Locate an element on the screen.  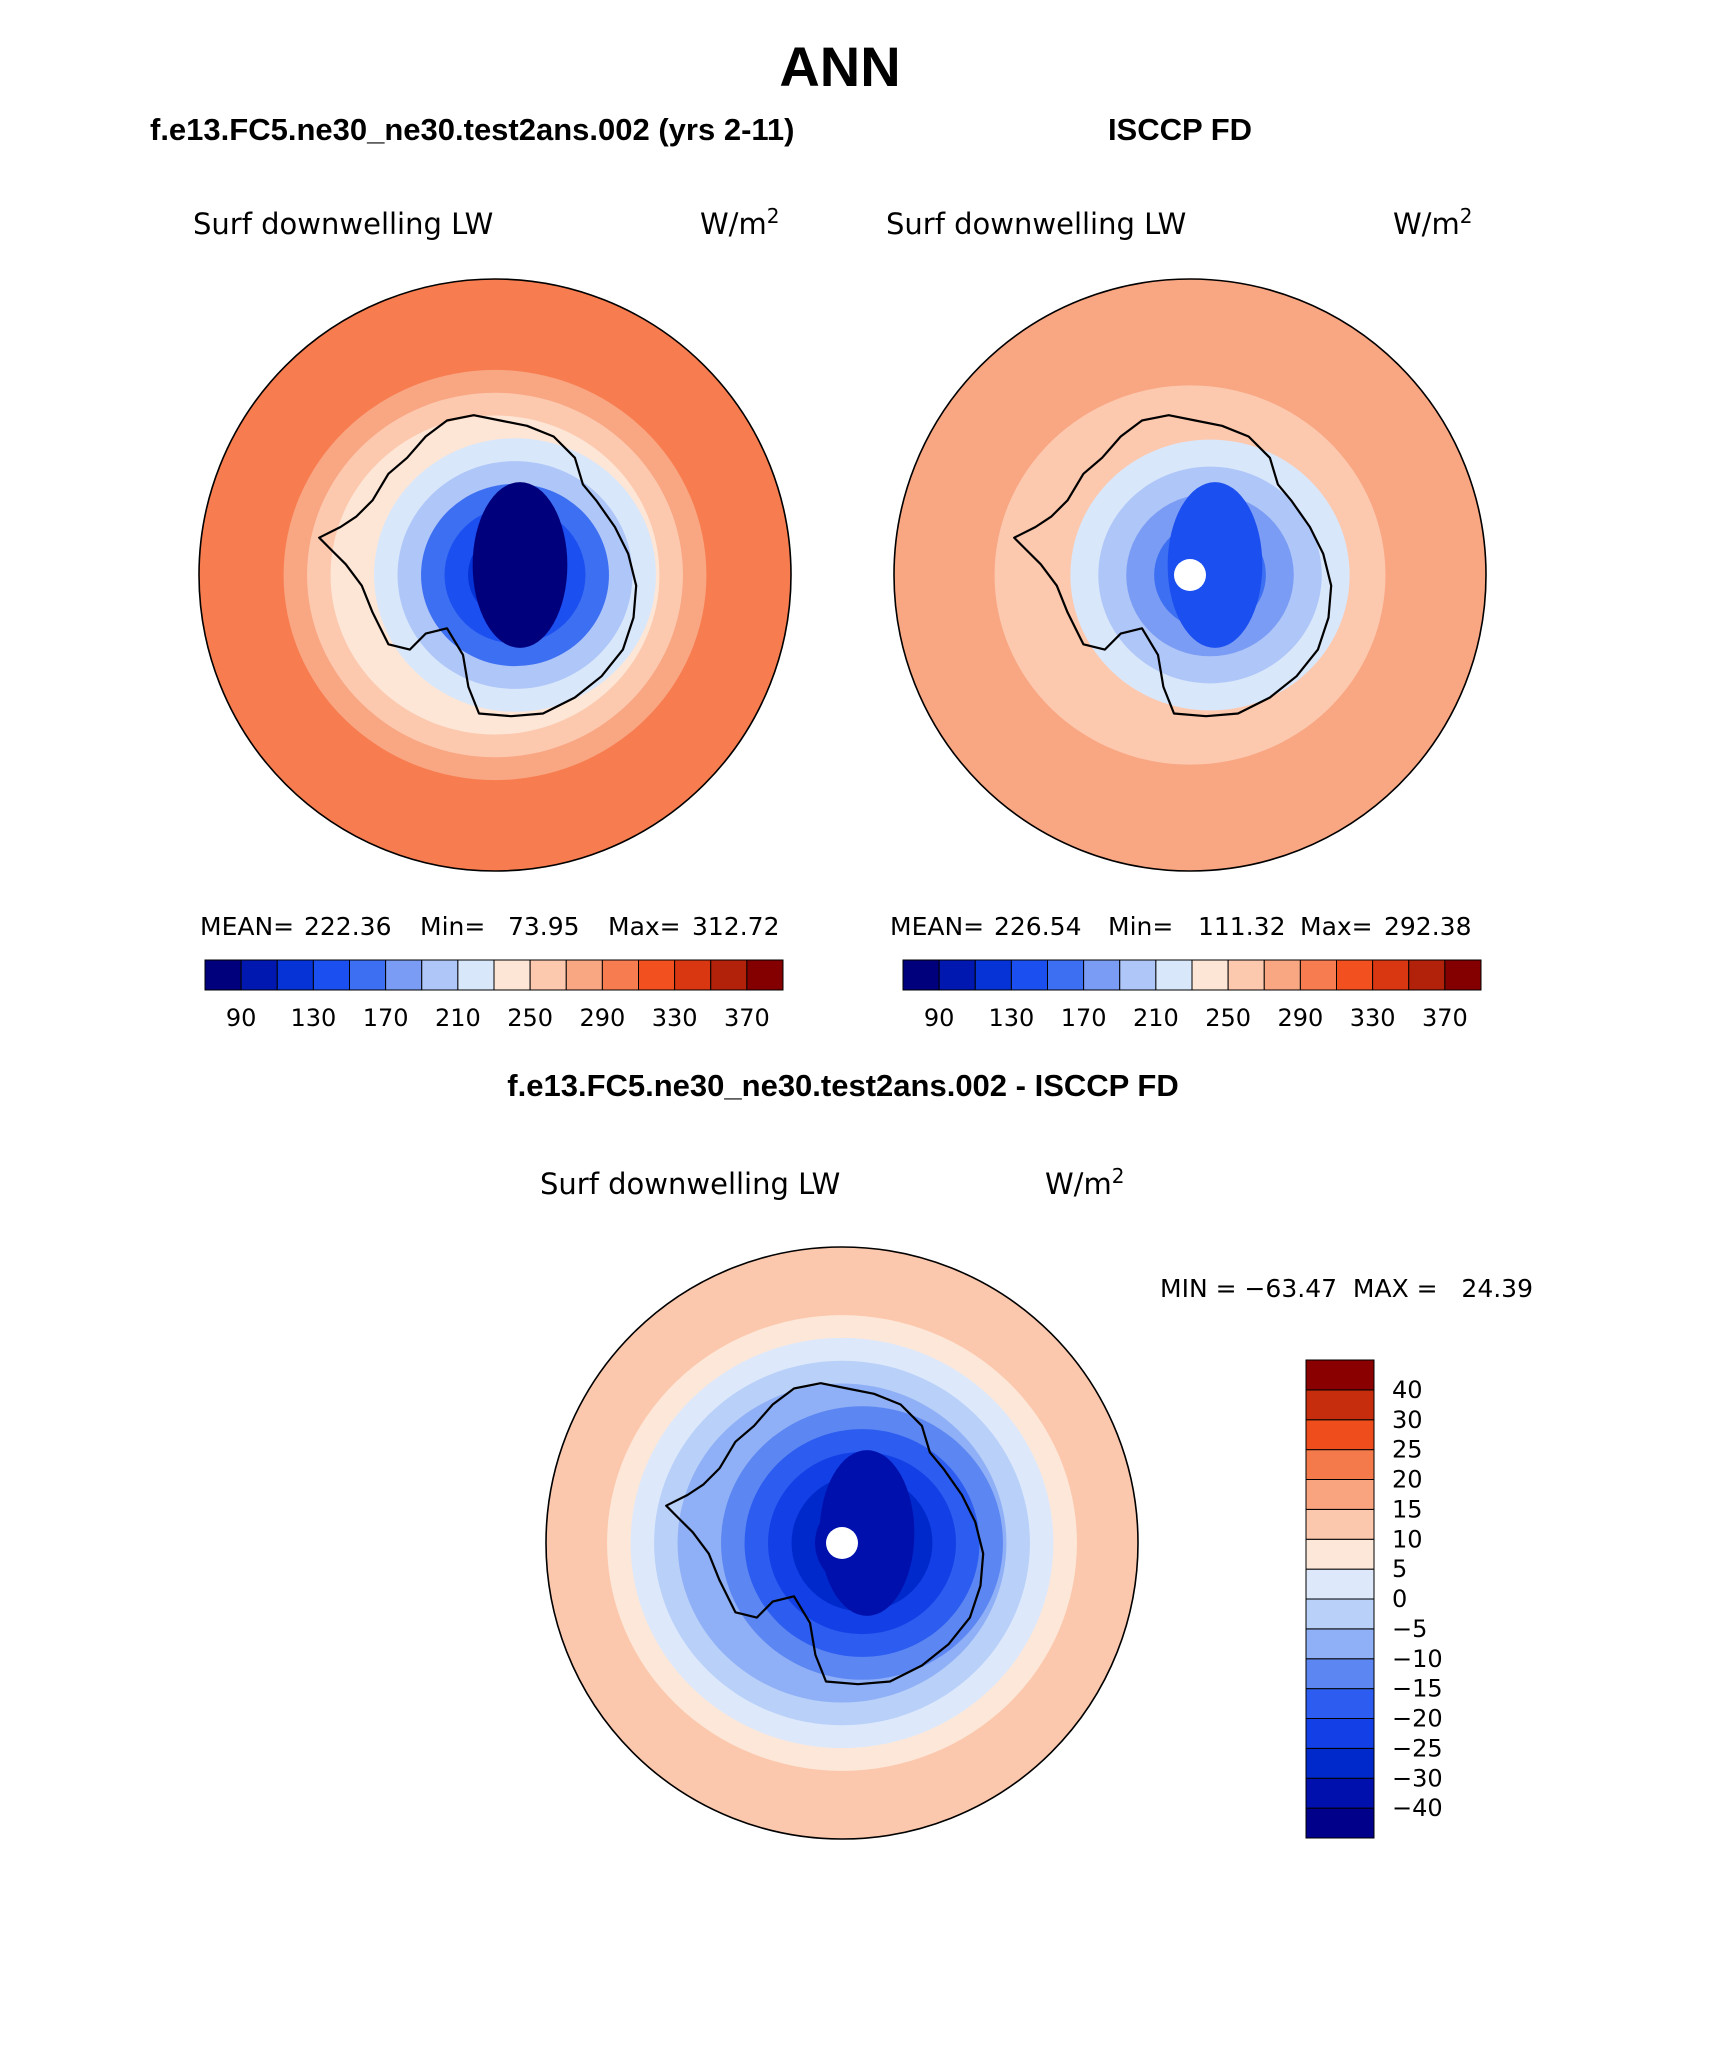
colorbar-tick-label: −40 is located at coordinates (1417, 1808).